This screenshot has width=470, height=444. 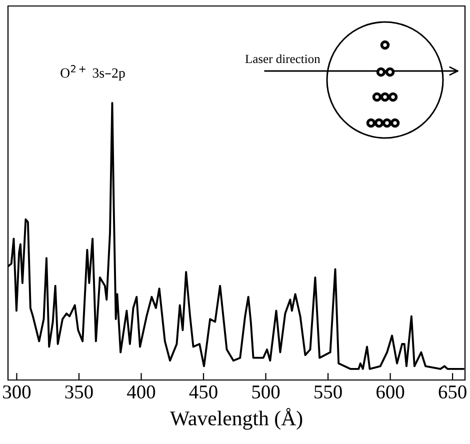 I want to click on x-tick-label: 600, so click(x=390, y=392).